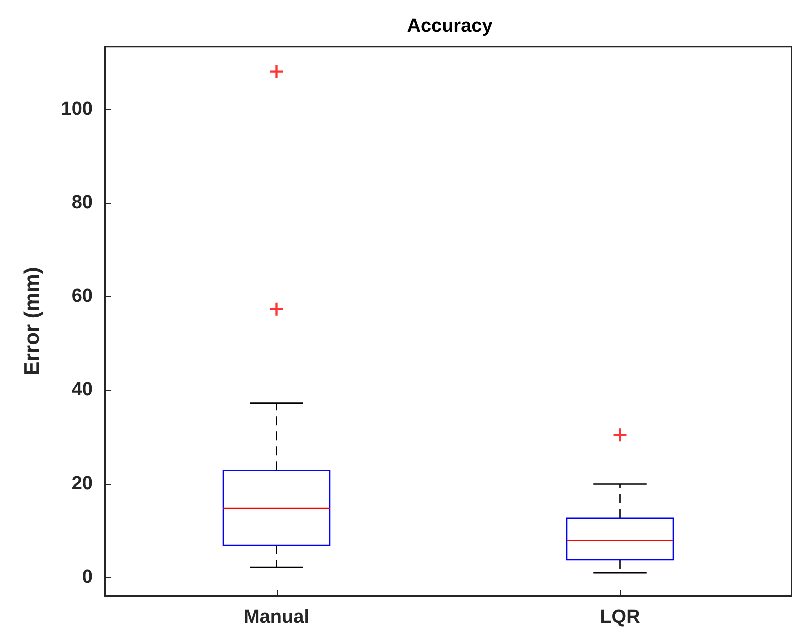 Image resolution: width=792 pixels, height=637 pixels. Describe the element at coordinates (82, 483) in the screenshot. I see `y-tick-label: 20` at that location.